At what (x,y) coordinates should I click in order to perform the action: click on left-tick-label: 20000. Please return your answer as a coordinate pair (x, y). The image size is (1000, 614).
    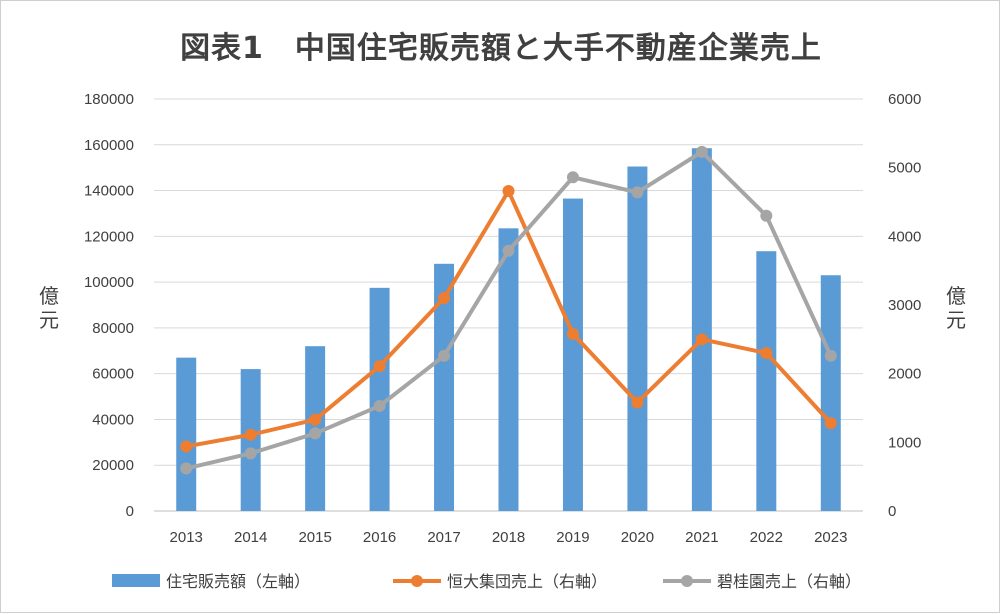
    Looking at the image, I should click on (113, 465).